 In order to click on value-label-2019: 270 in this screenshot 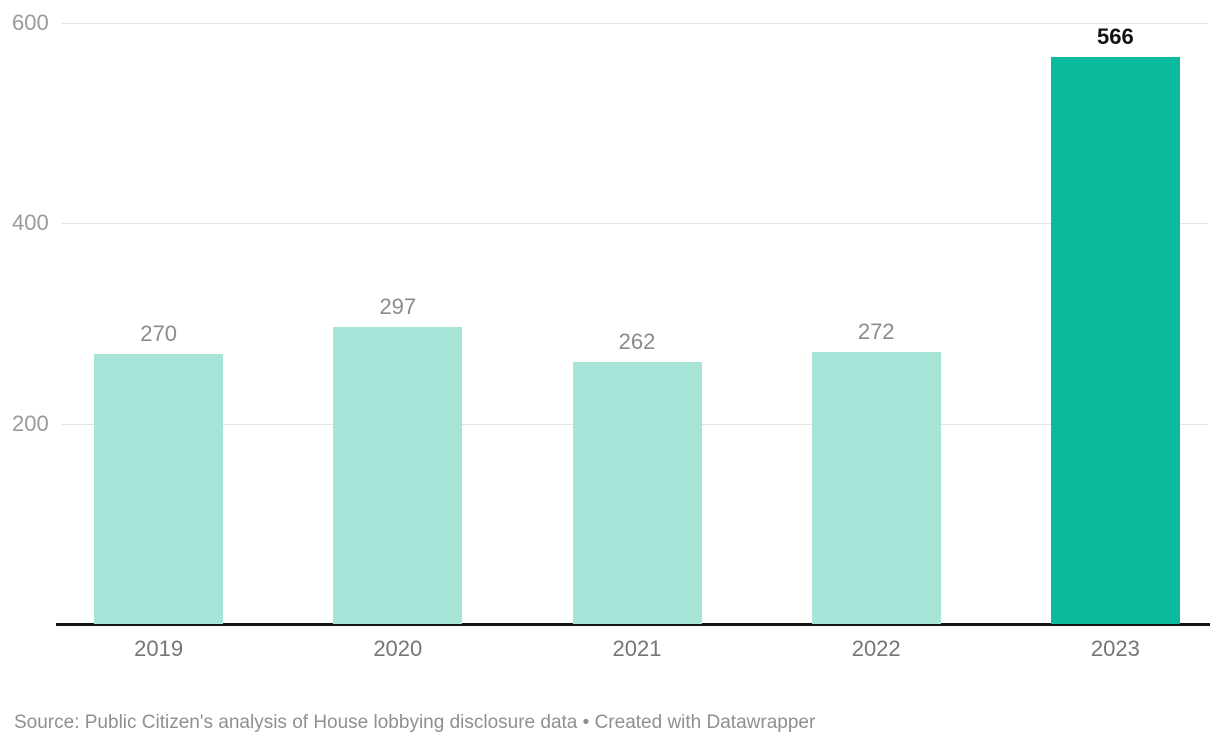, I will do `click(158, 333)`.